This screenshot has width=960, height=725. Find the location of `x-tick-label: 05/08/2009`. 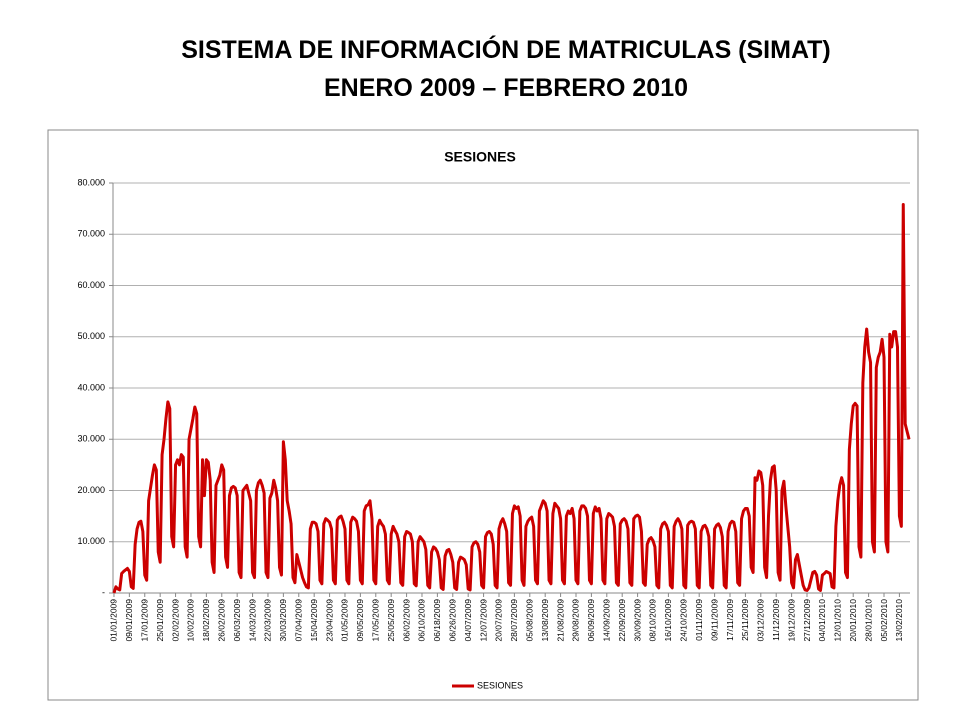

x-tick-label: 05/08/2009 is located at coordinates (530, 620).